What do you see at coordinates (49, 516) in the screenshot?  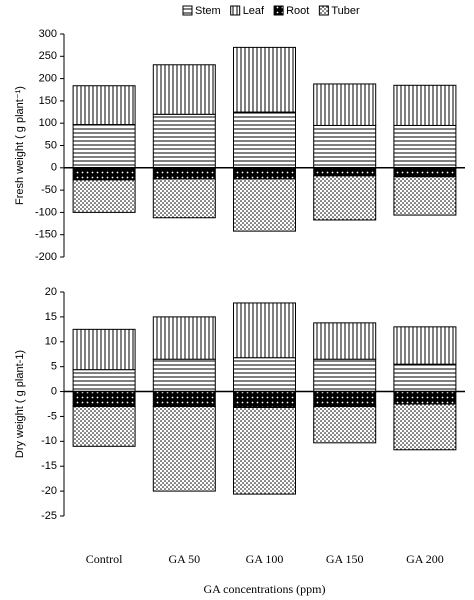 I see `y-tick-label: -25` at bounding box center [49, 516].